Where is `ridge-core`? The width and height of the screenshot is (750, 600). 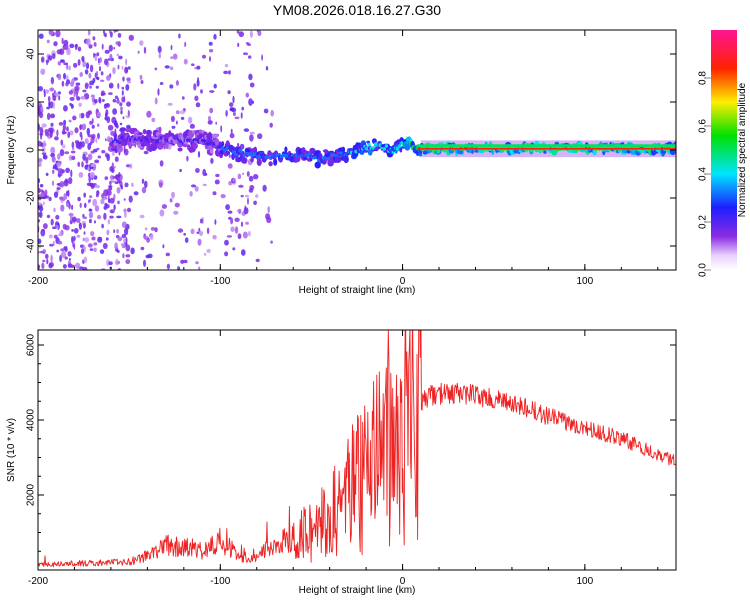 ridge-core is located at coordinates (222, 148).